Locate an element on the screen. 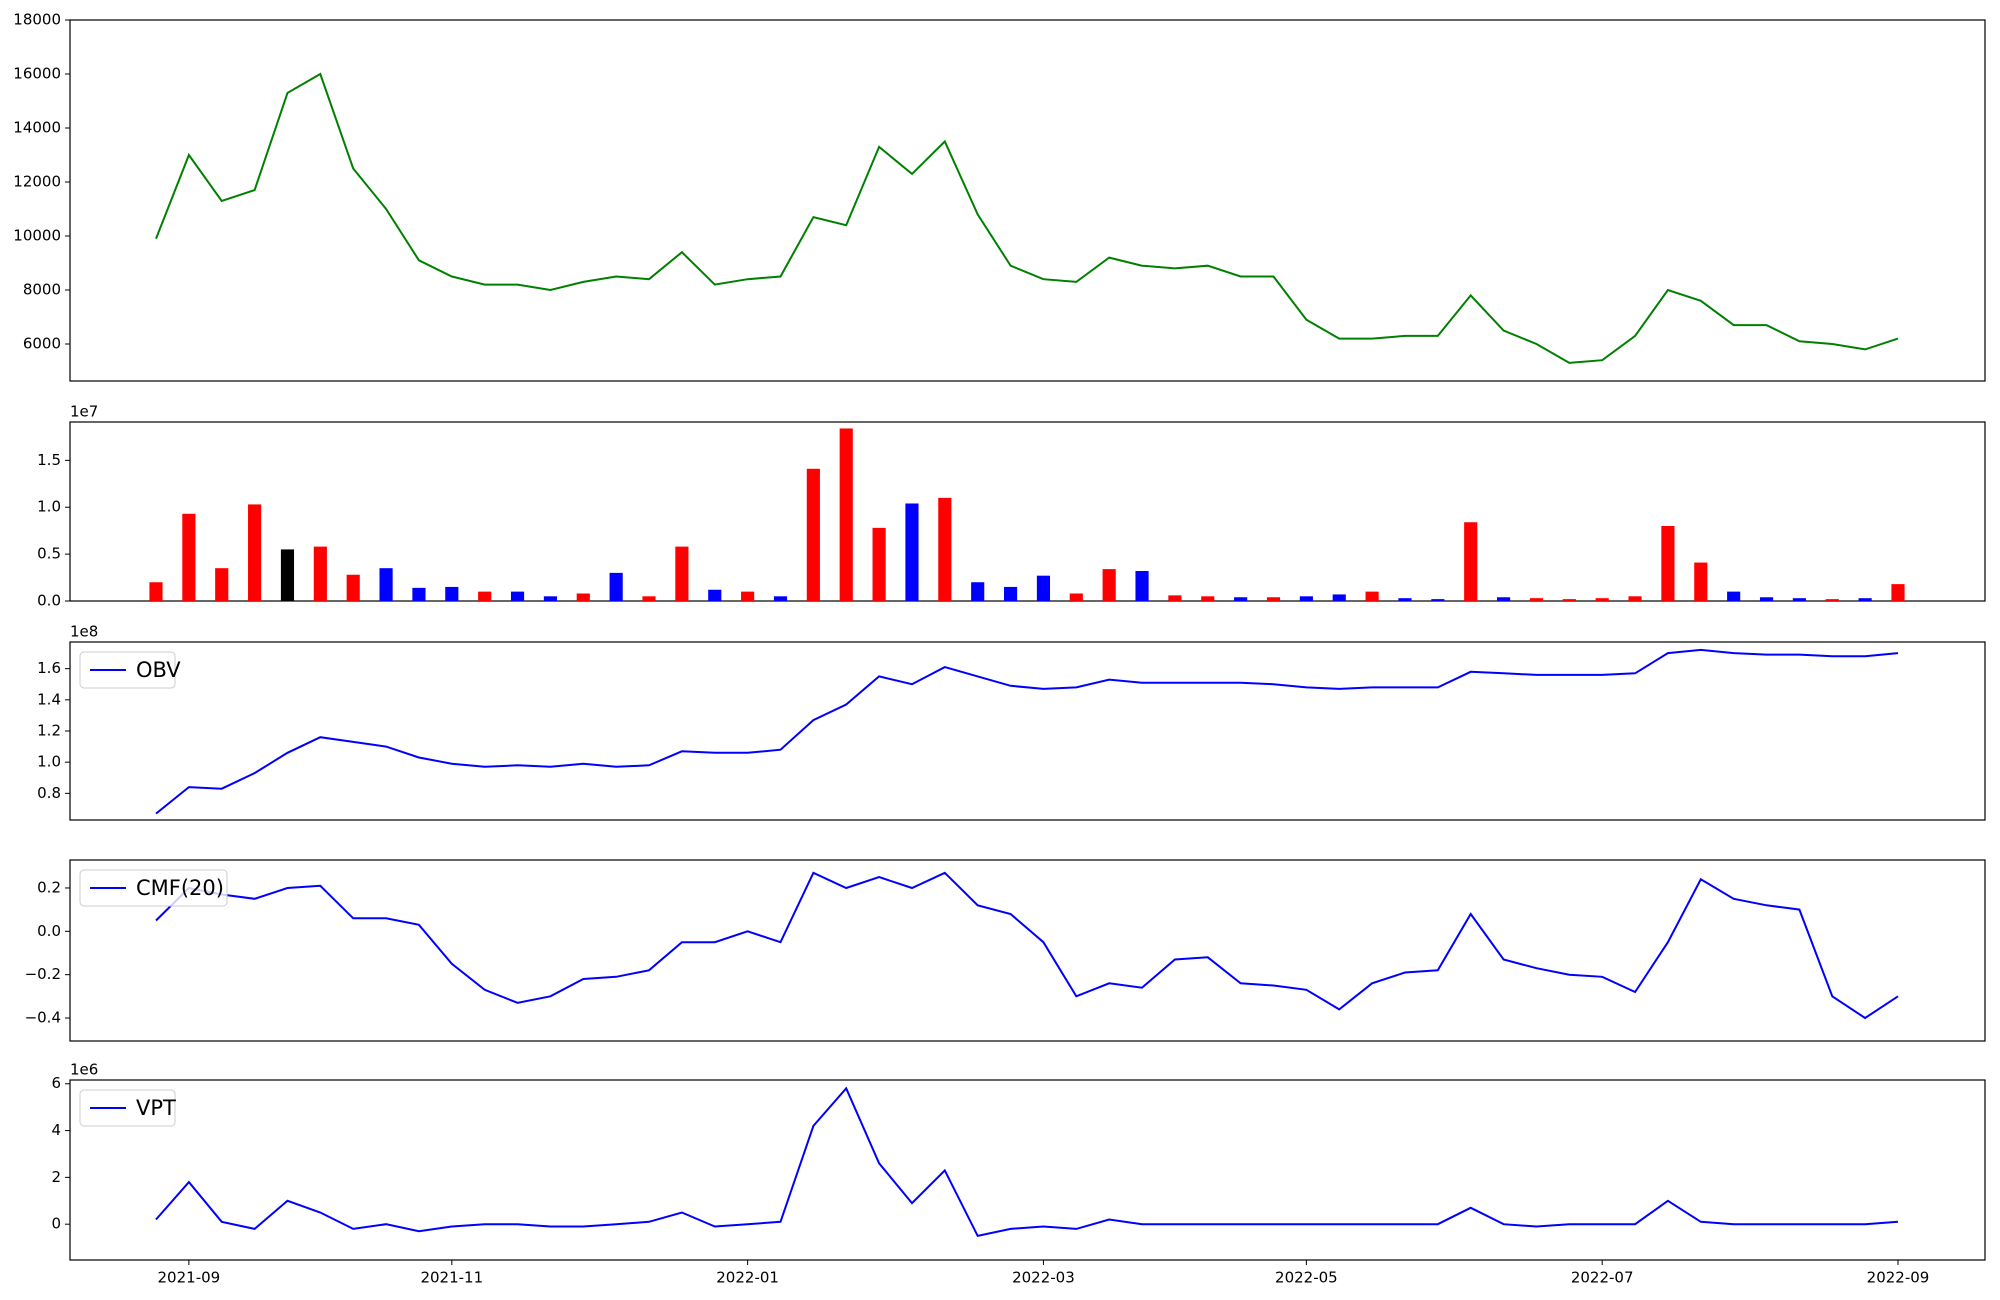  offset-label: 1e7 is located at coordinates (84, 412).